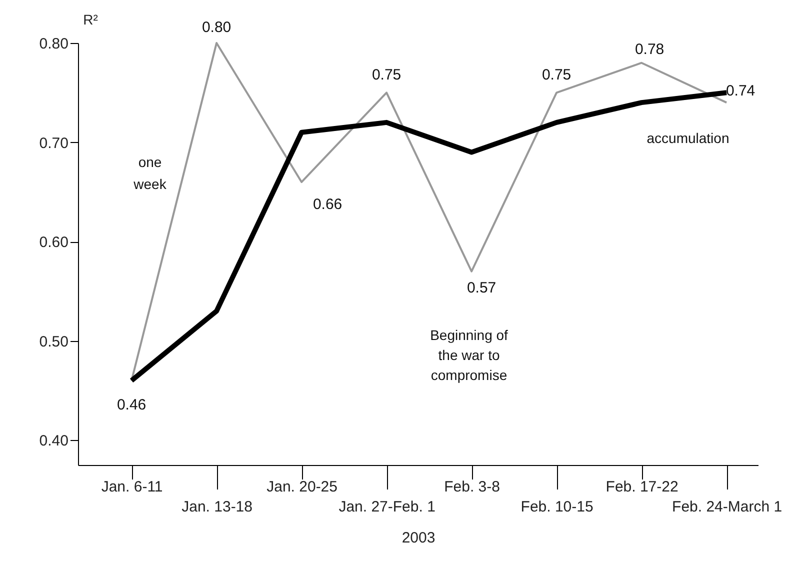  What do you see at coordinates (727, 507) in the screenshot?
I see `x-tick-label: Feb. 24-March 1` at bounding box center [727, 507].